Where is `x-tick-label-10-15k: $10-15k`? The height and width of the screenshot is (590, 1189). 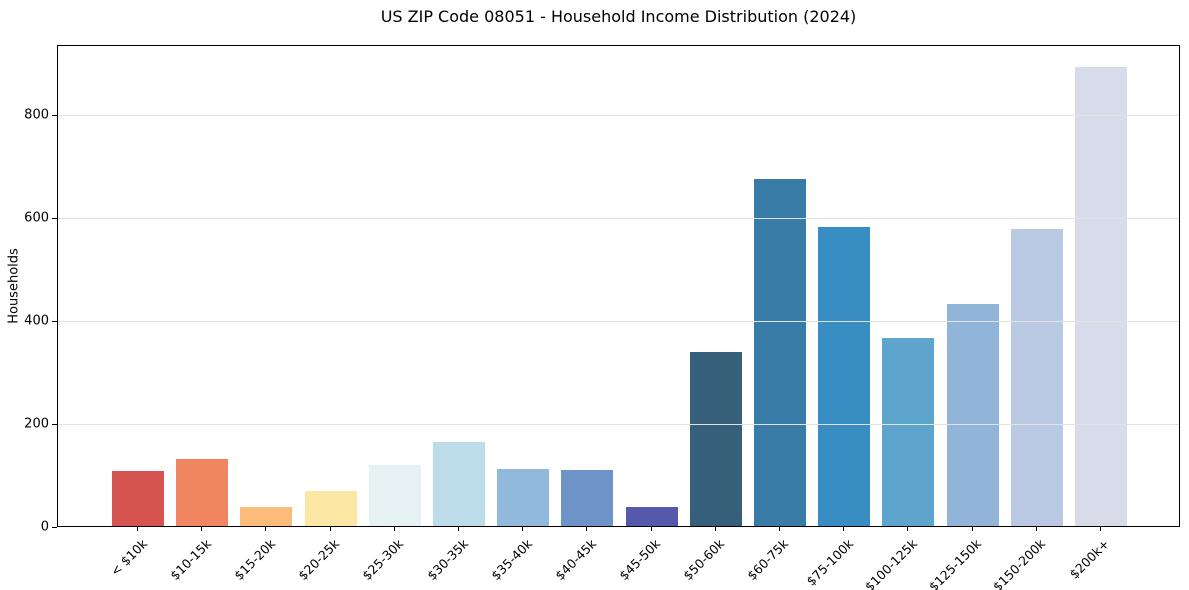 x-tick-label-10-15k: $10-15k is located at coordinates (190, 560).